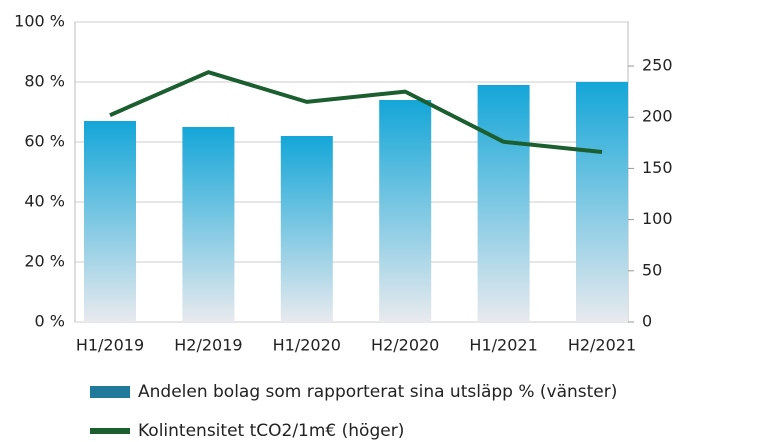 This screenshot has width=761, height=442. What do you see at coordinates (405, 345) in the screenshot?
I see `x-tick-label: H2/2020` at bounding box center [405, 345].